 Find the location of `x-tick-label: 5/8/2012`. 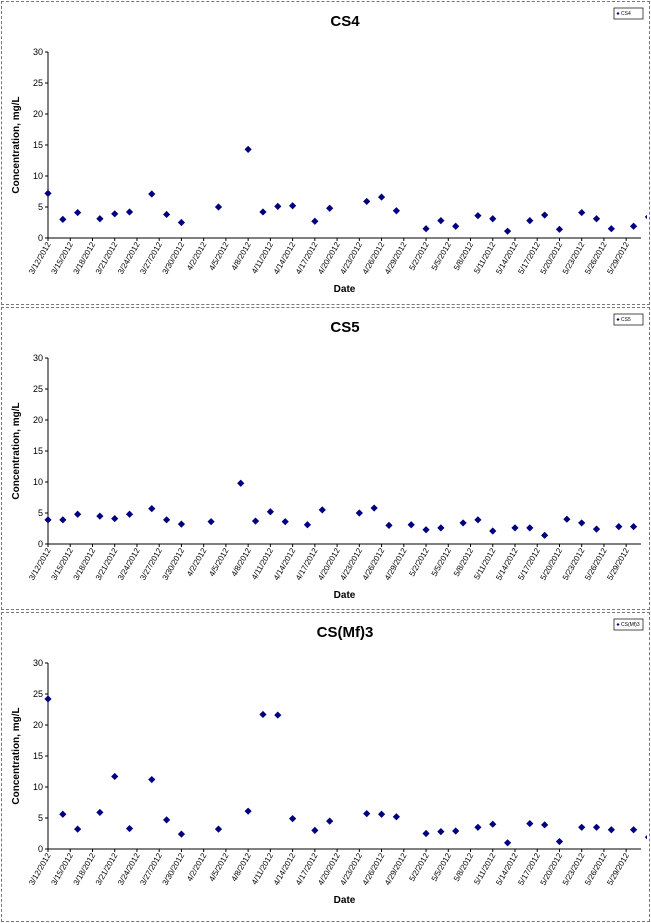

x-tick-label: 5/8/2012 is located at coordinates (464, 867).